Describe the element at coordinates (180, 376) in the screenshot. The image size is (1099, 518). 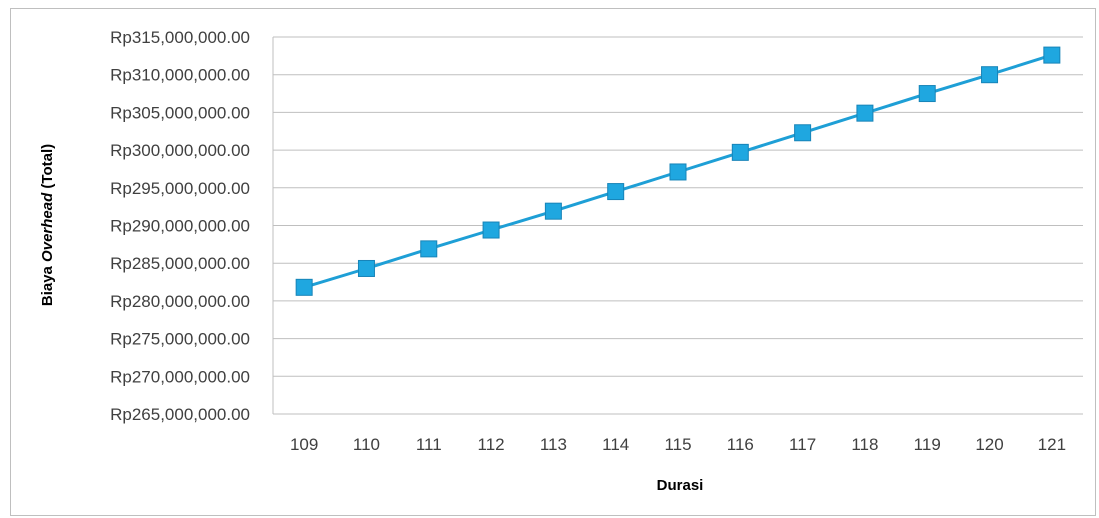
I see `y-tick-label: Rp270,000,000.00` at that location.